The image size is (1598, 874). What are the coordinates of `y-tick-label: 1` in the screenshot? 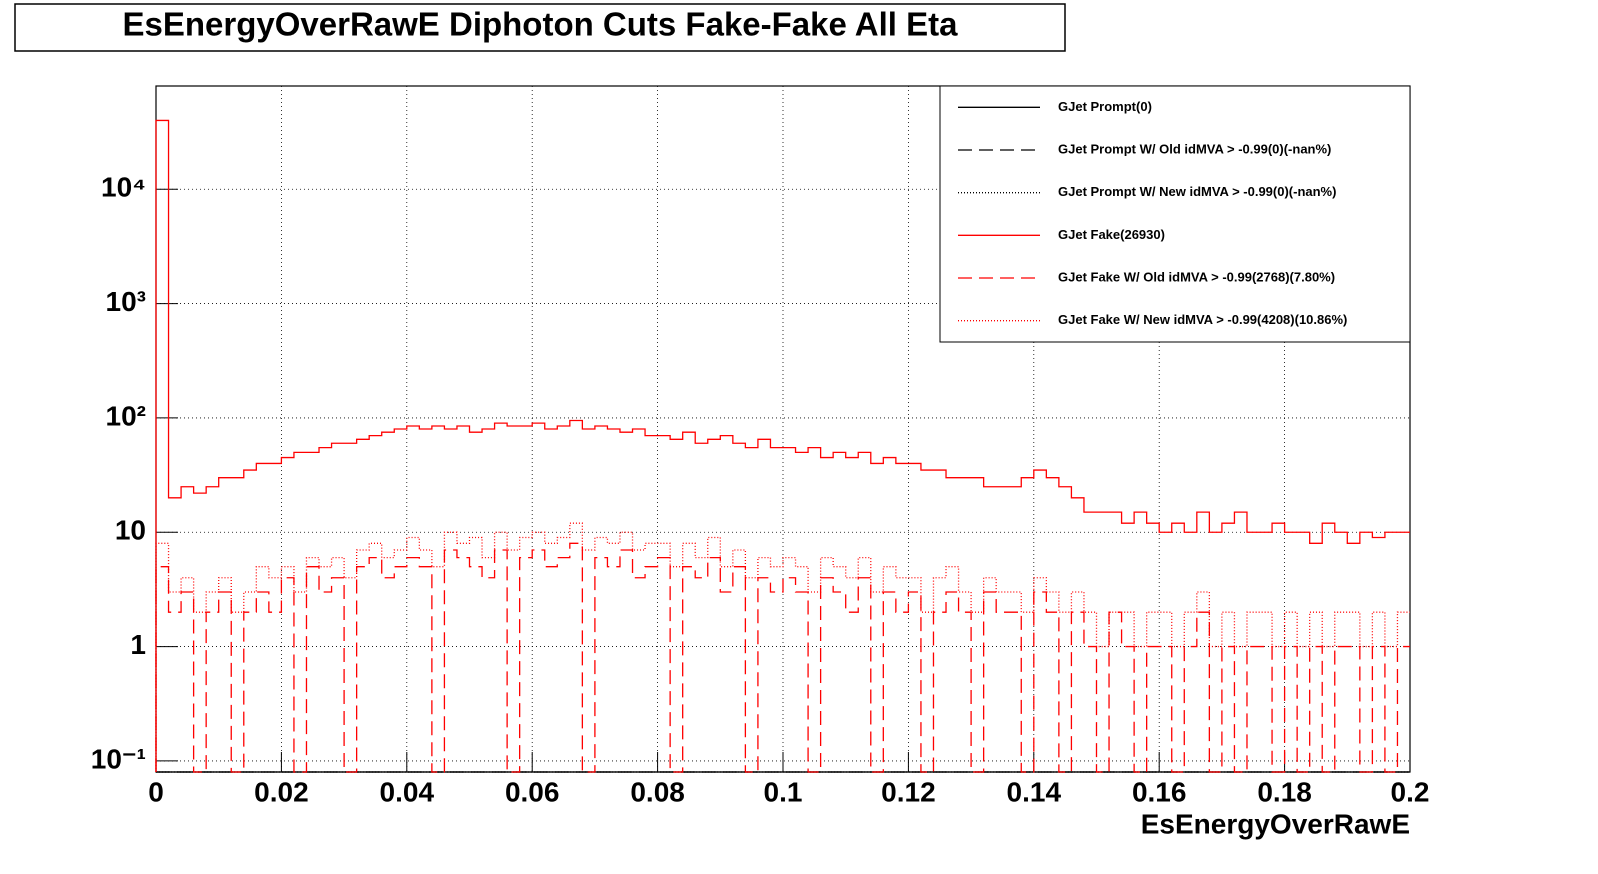 It's located at (138, 644).